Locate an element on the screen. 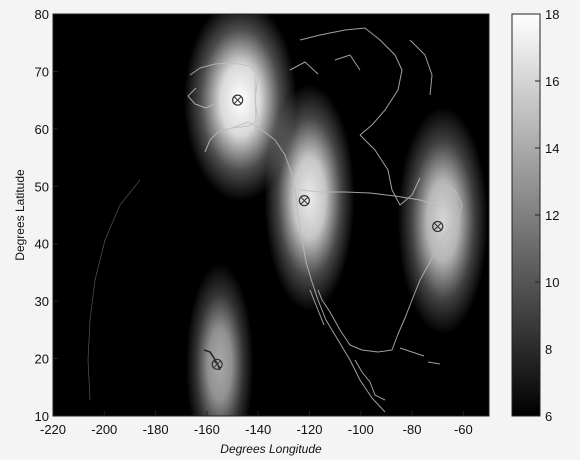  colorbar: 6 8 10 12 14 16 18 is located at coordinates (535, 215).